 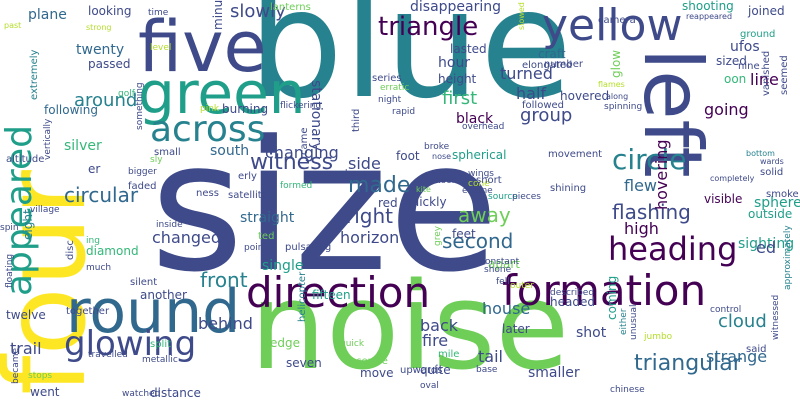 What do you see at coordinates (404, 112) in the screenshot?
I see `word-rapid: rapid` at bounding box center [404, 112].